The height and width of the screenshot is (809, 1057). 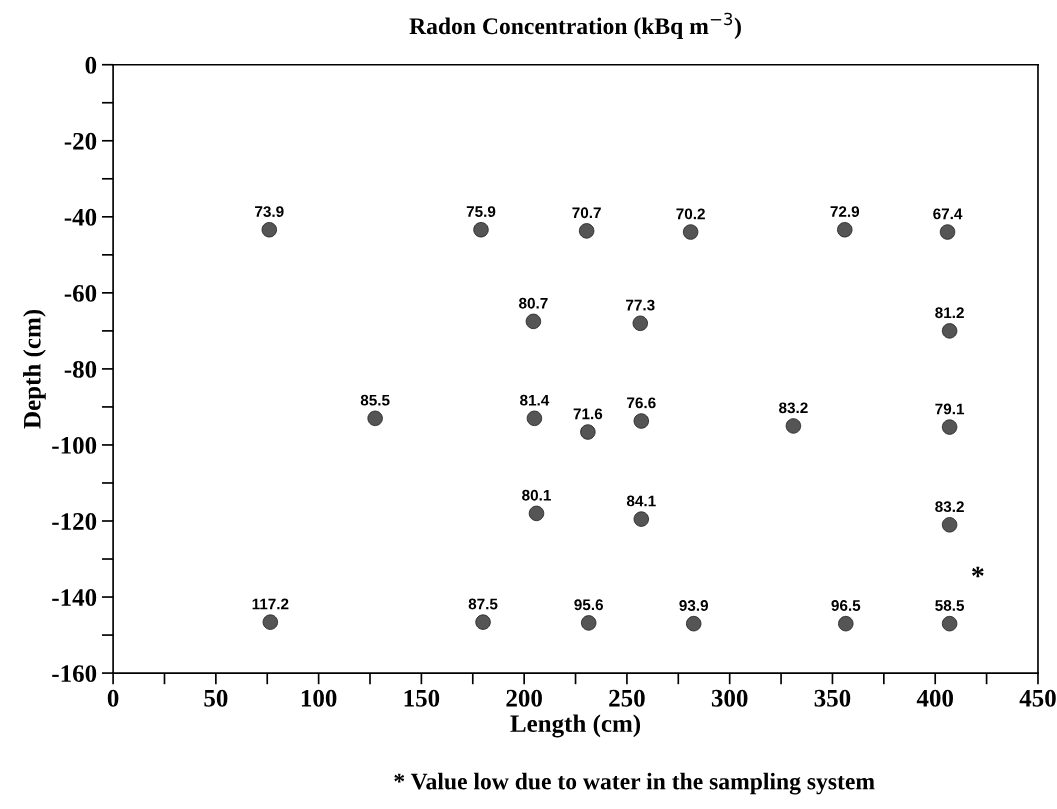 I want to click on annotation: 96.5, so click(x=846, y=605).